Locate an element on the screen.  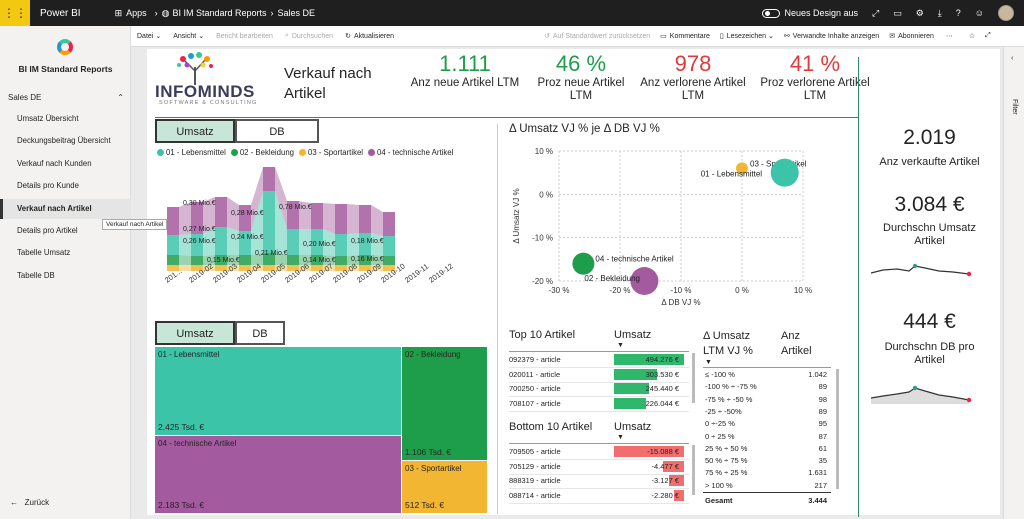
treemap-lebensmittel: 01 - Lebensmittel 2.425 Tsd. € is located at coordinates (278, 391).